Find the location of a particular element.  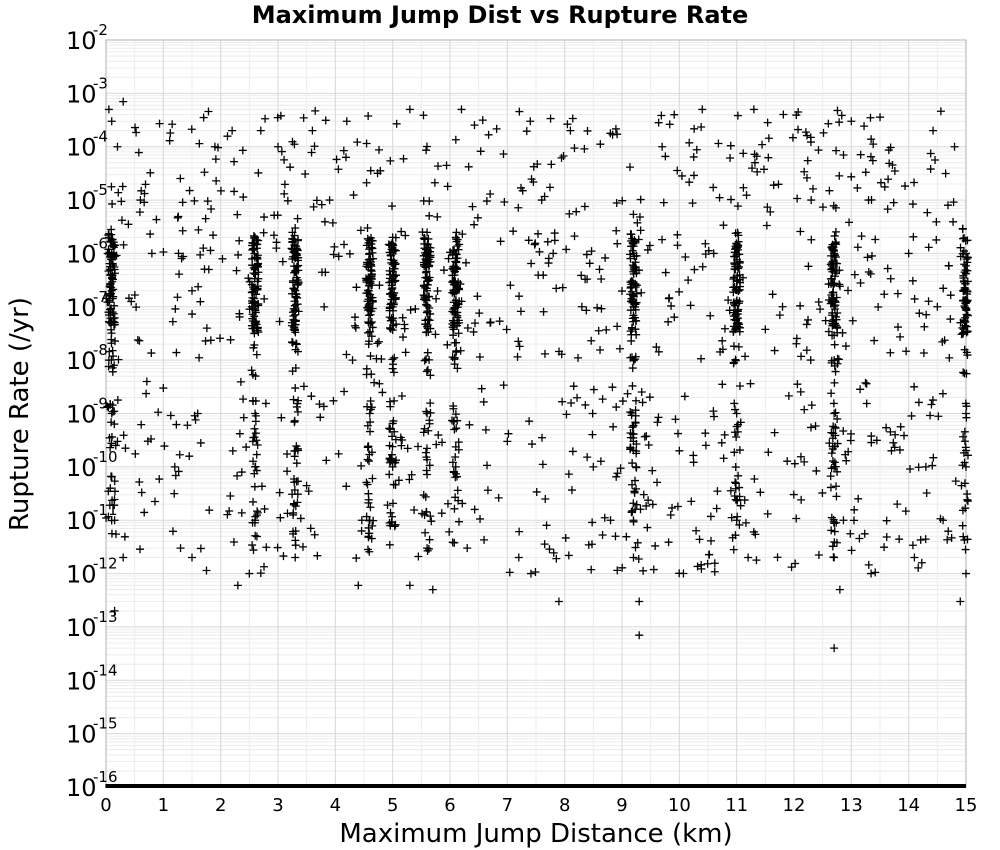

y-tick-label: 10-12 is located at coordinates (92, 572).